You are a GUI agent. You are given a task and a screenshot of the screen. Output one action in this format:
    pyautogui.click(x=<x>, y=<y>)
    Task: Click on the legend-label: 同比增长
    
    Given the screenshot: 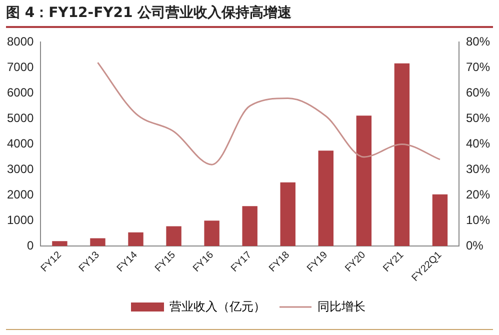 What is the action you would take?
    pyautogui.click(x=342, y=306)
    